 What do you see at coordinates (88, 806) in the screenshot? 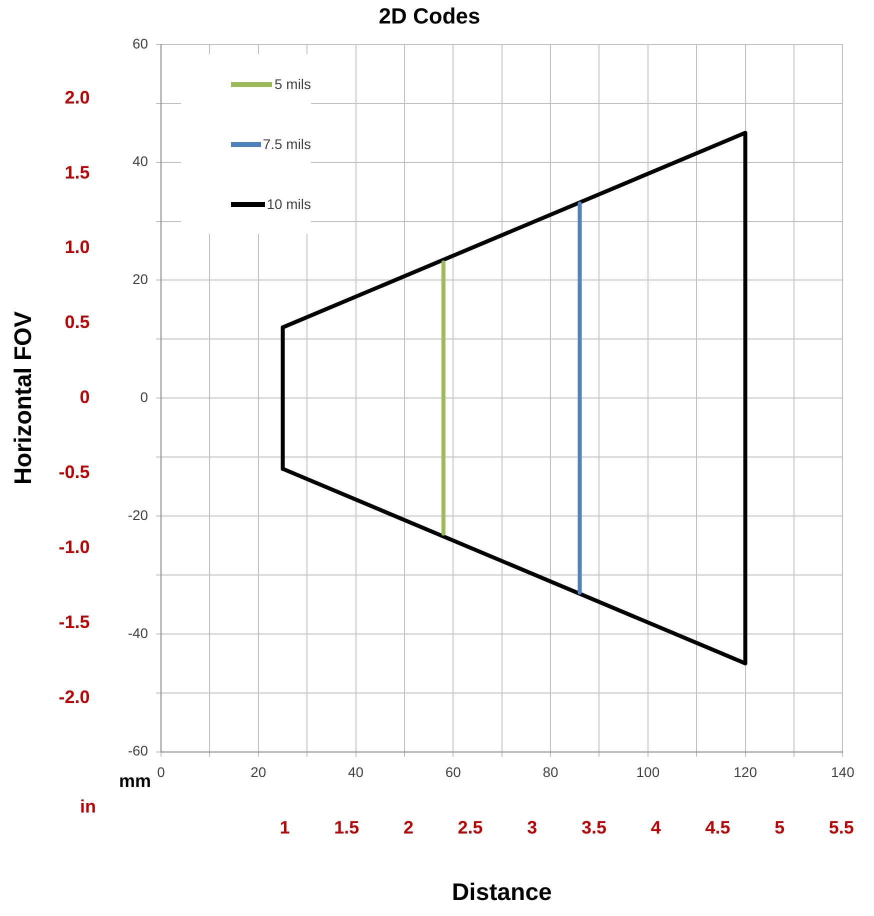
I see `text: in` at bounding box center [88, 806].